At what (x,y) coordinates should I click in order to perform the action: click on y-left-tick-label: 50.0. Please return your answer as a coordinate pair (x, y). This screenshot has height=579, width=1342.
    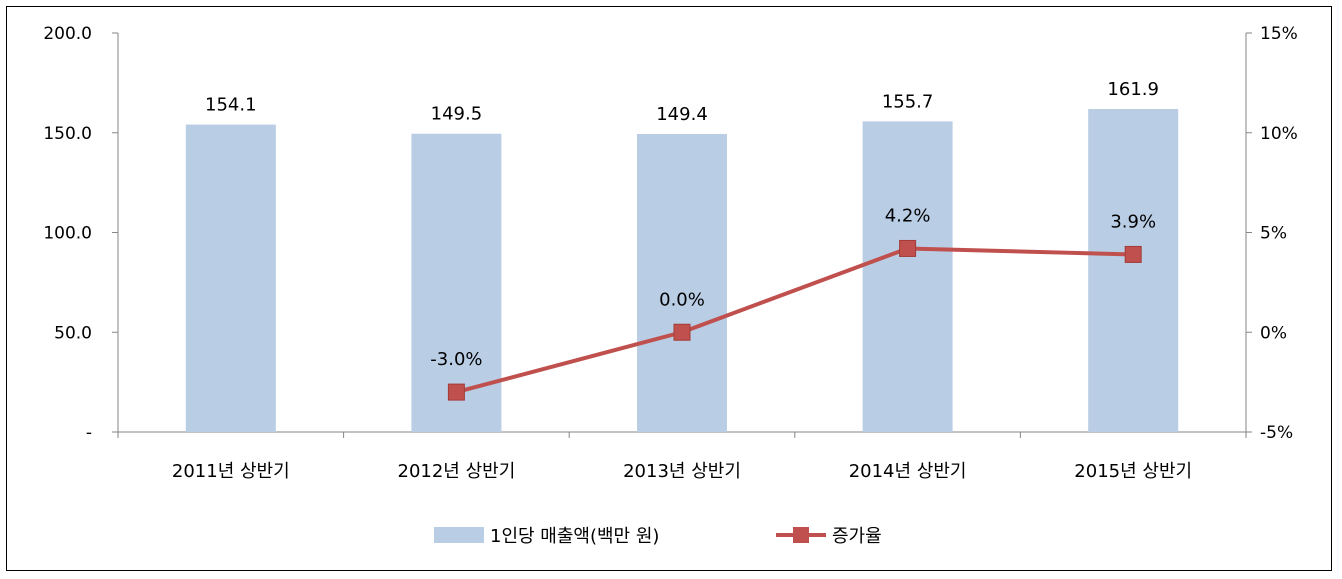
    Looking at the image, I should click on (73, 333).